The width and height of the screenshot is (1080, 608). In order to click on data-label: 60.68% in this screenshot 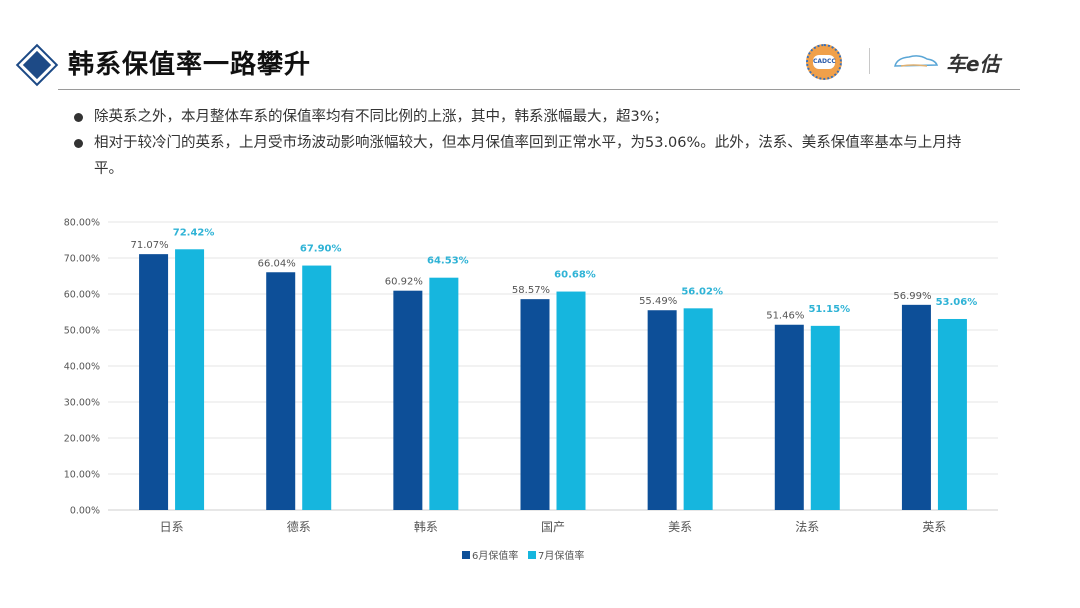, I will do `click(575, 275)`.